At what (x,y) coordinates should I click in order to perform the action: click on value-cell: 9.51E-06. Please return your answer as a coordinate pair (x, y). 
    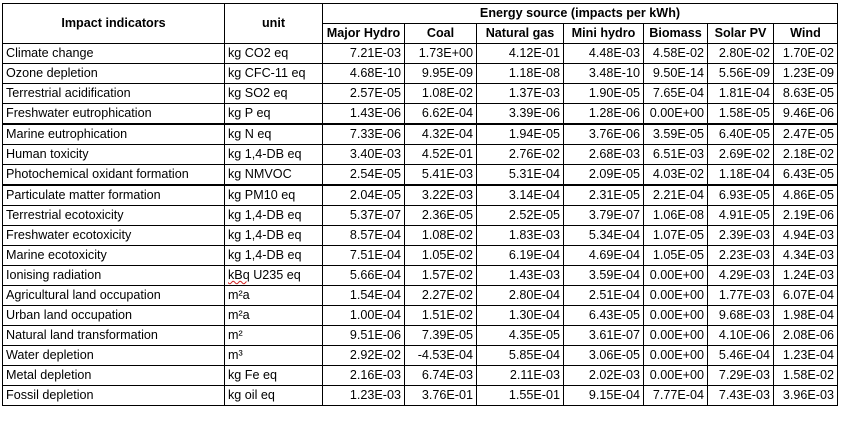
    Looking at the image, I should click on (363, 335).